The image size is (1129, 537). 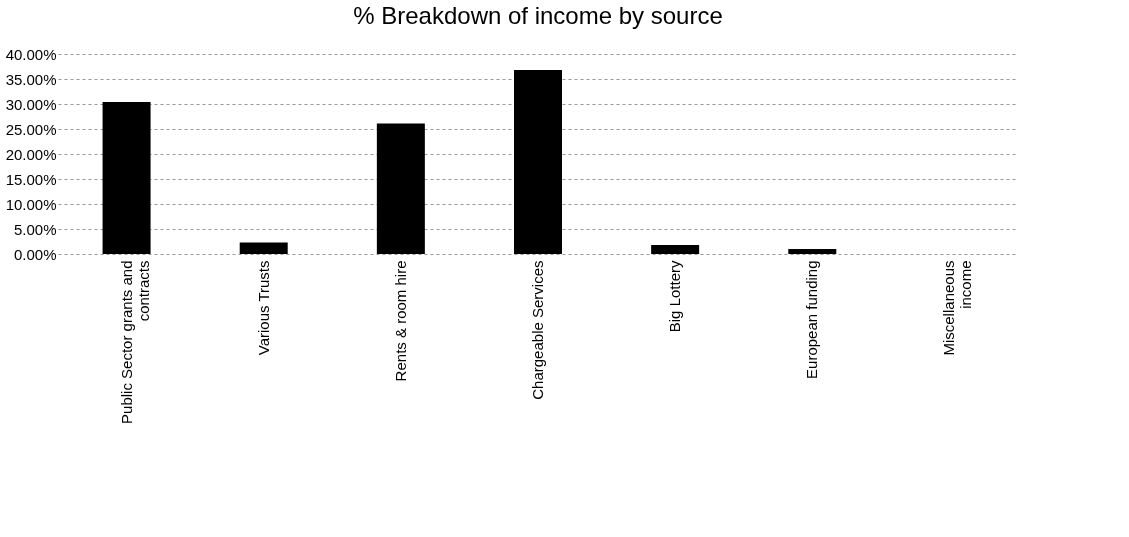 I want to click on y-tick-label: 25.00%, so click(x=31, y=129).